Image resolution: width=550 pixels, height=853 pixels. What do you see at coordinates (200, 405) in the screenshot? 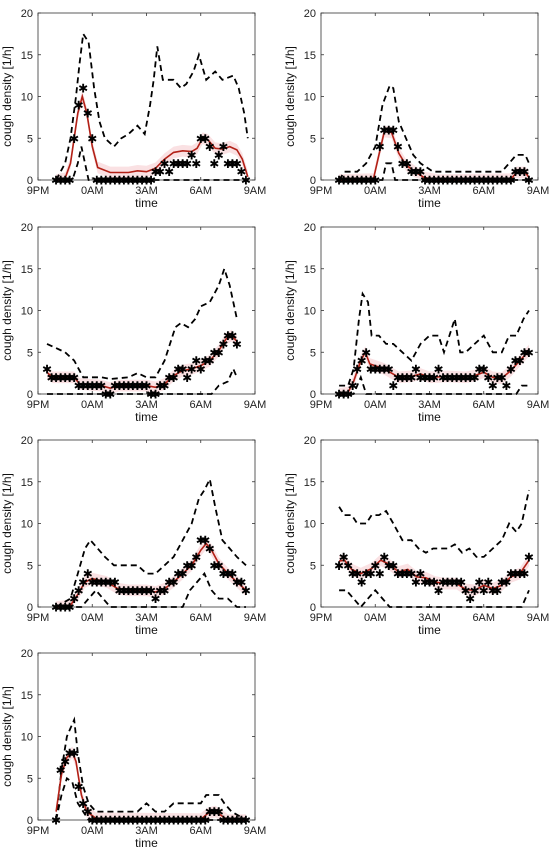
I see `x-tick-label: 6AM` at bounding box center [200, 405].